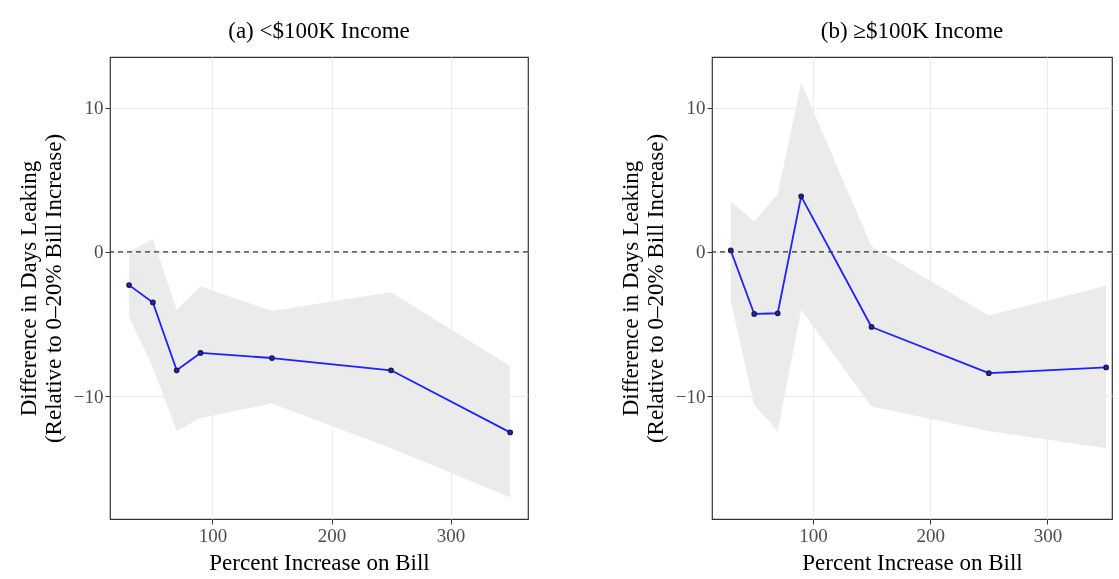 This screenshot has width=1119, height=579. Describe the element at coordinates (912, 30) in the screenshot. I see `chart-title: (b) ≥$100K Income` at that location.